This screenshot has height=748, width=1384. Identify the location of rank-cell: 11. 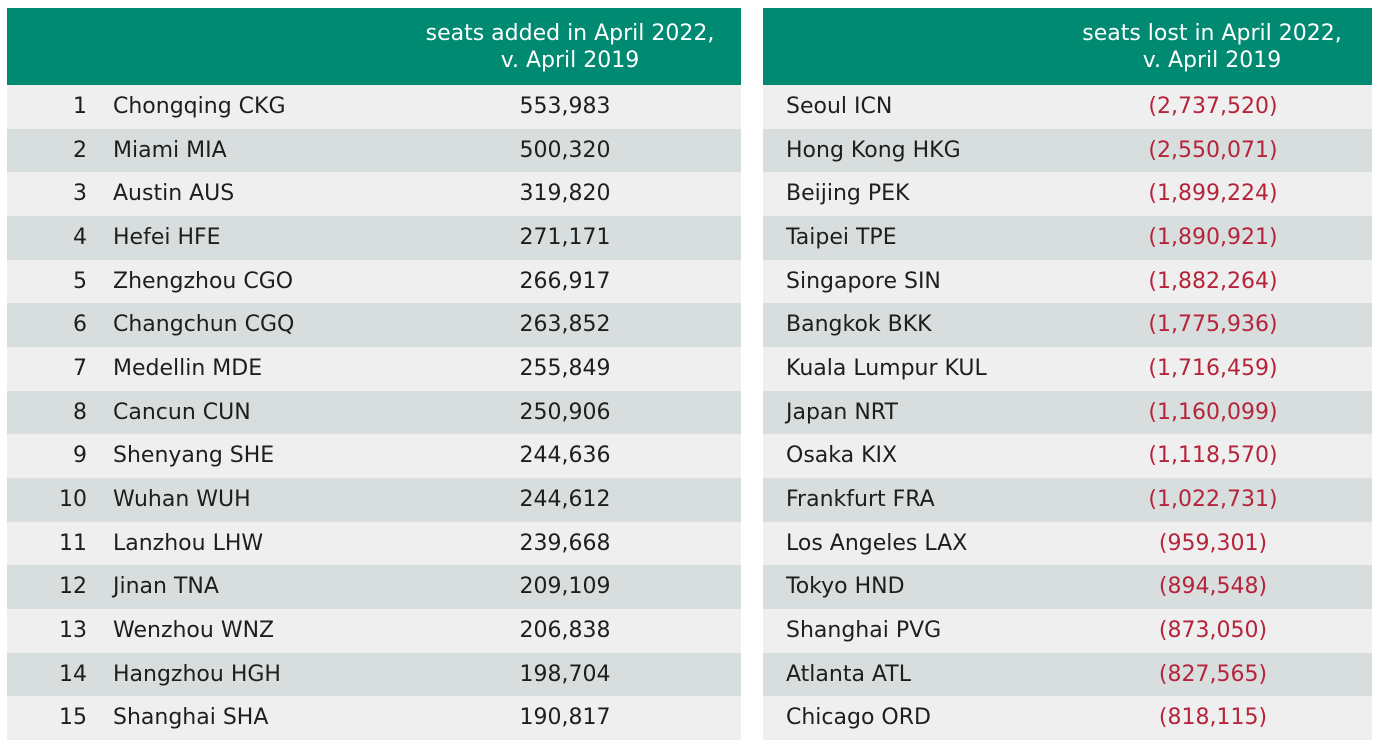
(73, 543).